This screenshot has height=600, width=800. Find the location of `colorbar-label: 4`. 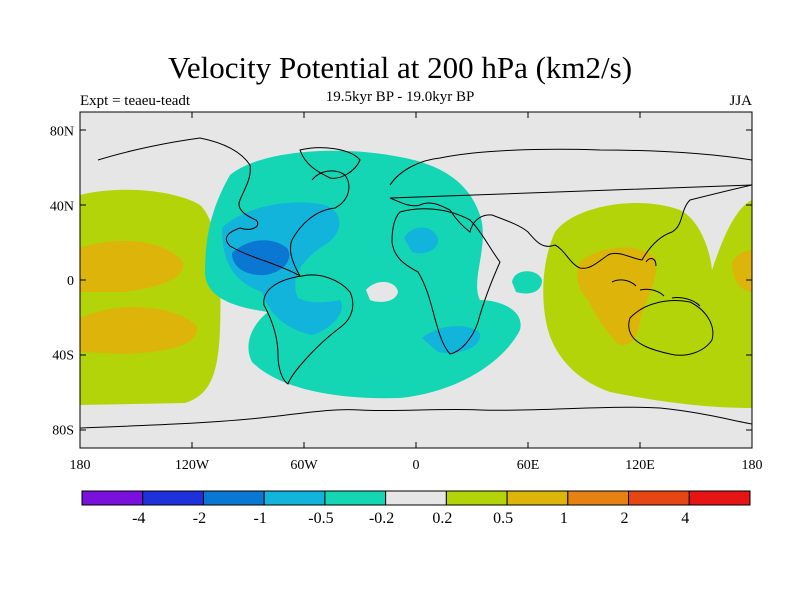

colorbar-label: 4 is located at coordinates (685, 518).